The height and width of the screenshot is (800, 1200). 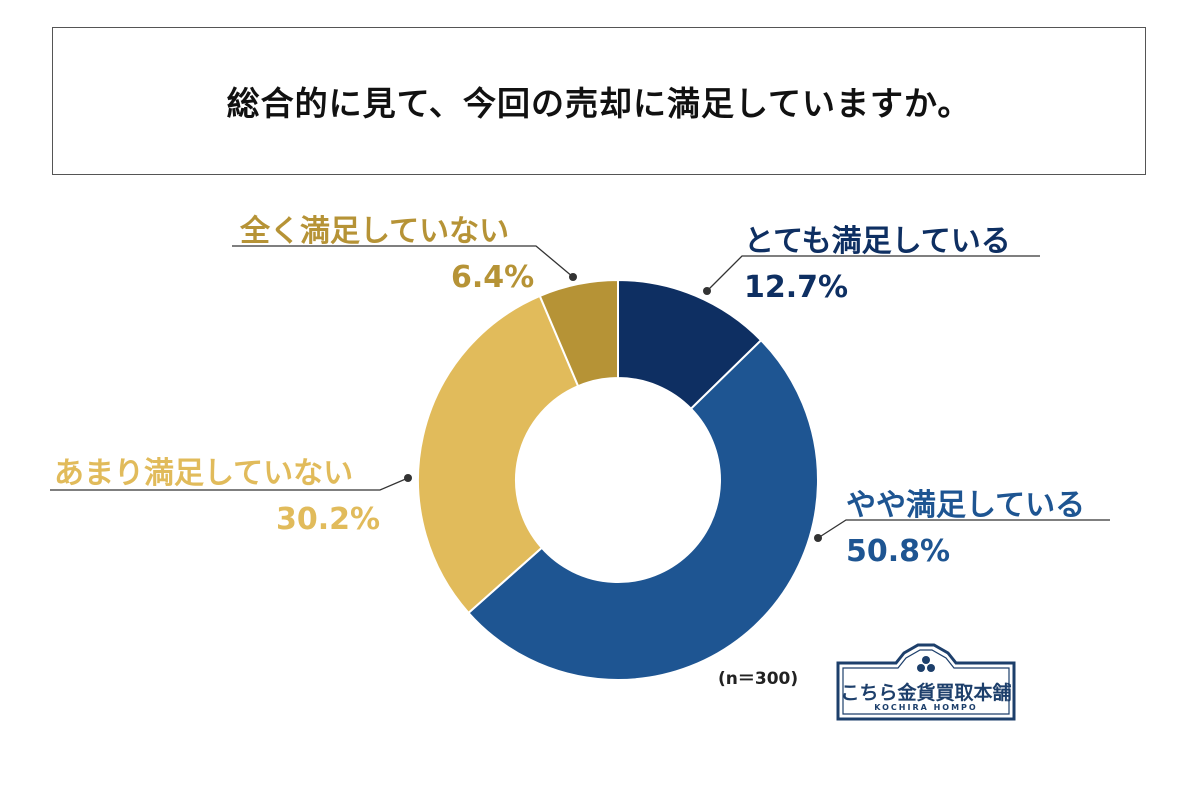 What do you see at coordinates (963, 529) in the screenshot?
I see `leader-somewhat-satisfied` at bounding box center [963, 529].